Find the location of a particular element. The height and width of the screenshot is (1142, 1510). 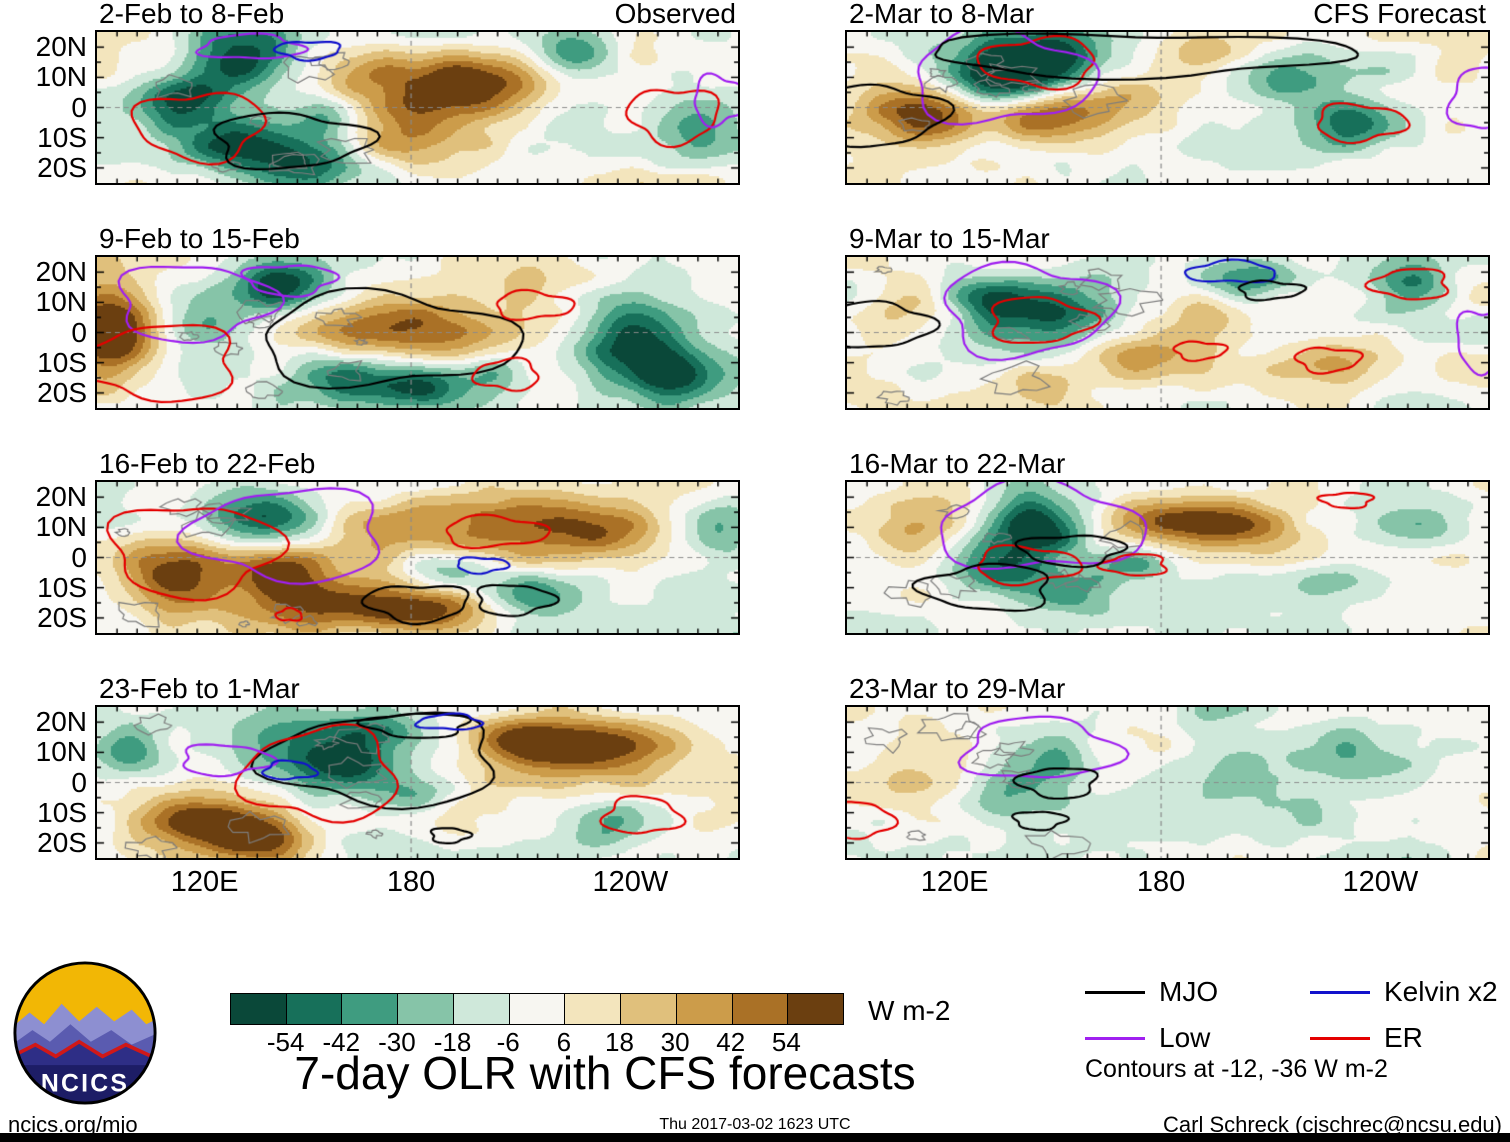

logo-red-line is located at coordinates (85, 1050).